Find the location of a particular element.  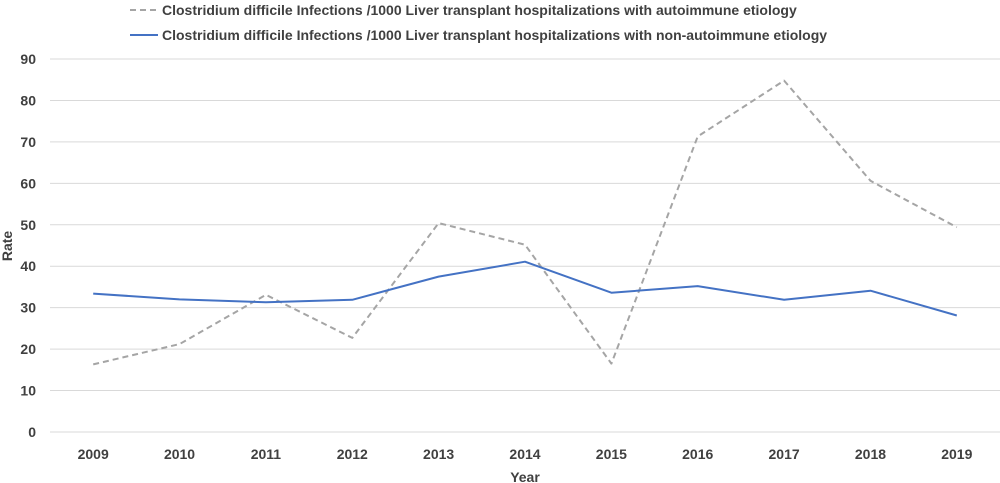

x-tick-label: 2012 is located at coordinates (352, 454).